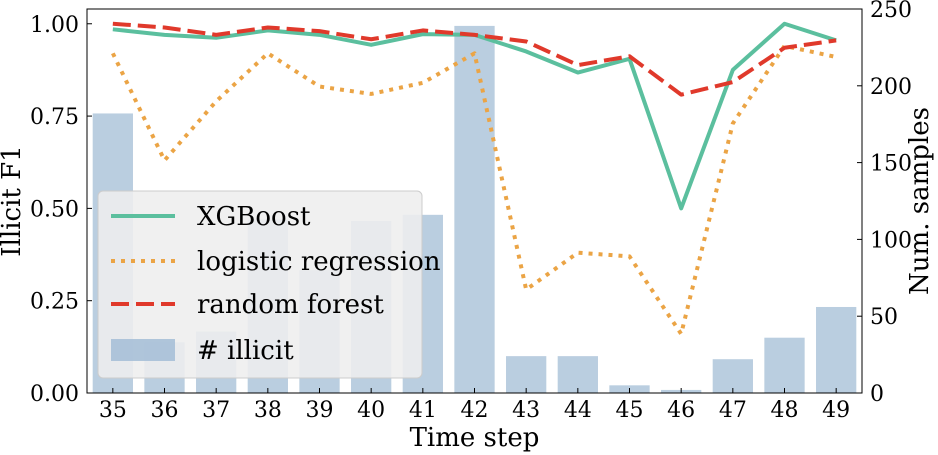 This screenshot has height=455, width=938. Describe the element at coordinates (54, 302) in the screenshot. I see `y-left-tick-label: 0.25` at that location.